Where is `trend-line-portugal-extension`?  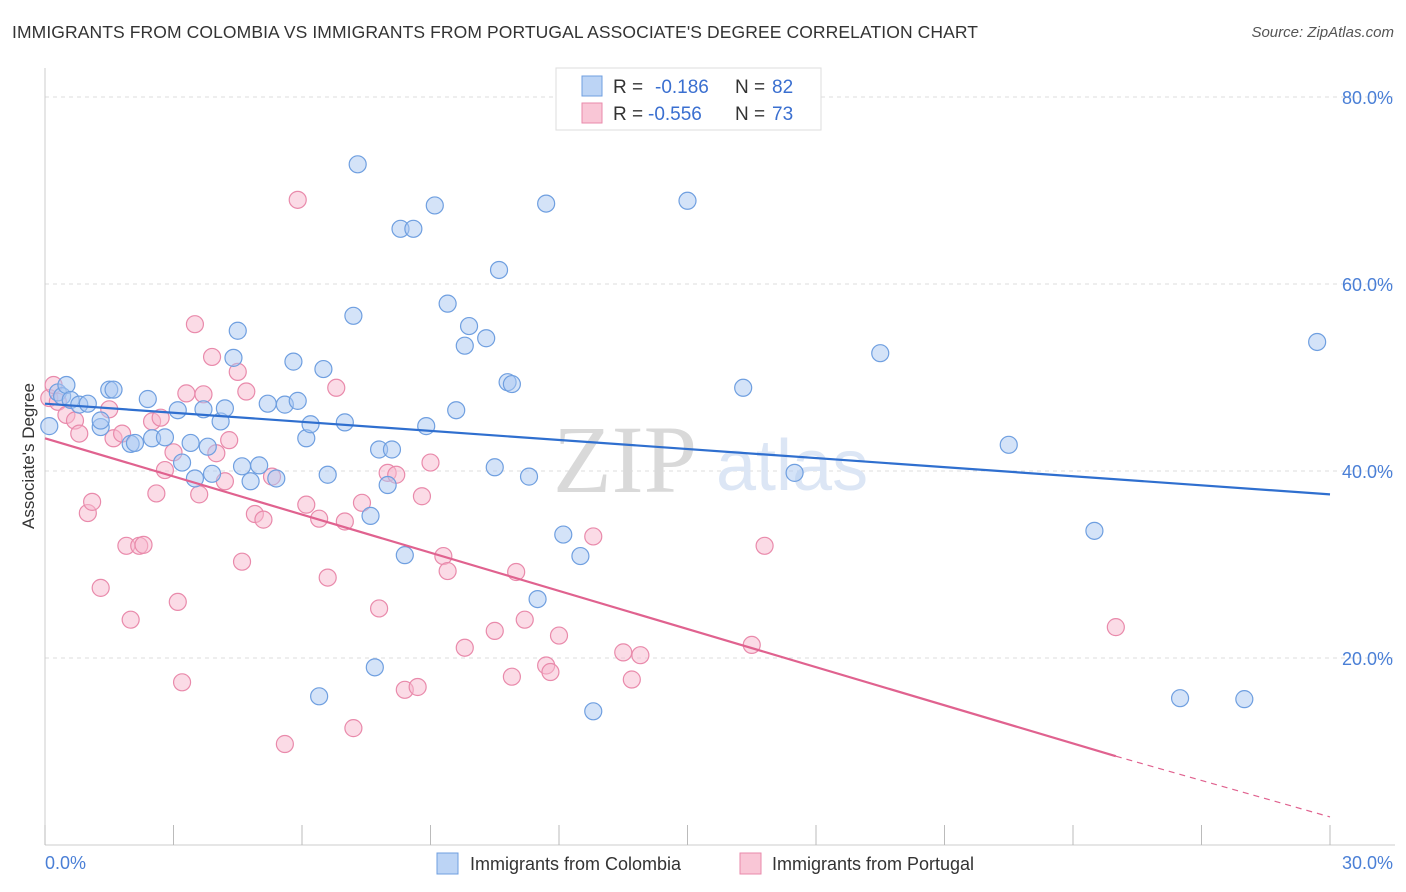
trend-line-portugal-extension is located at coordinates (1223, 786).